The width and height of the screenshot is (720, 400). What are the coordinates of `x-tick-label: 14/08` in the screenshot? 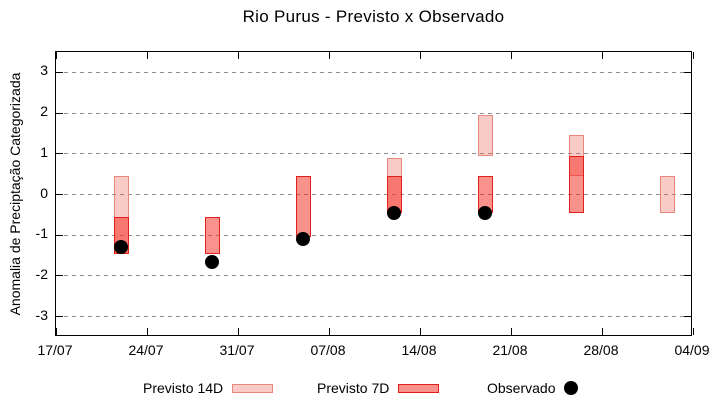 It's located at (419, 350).